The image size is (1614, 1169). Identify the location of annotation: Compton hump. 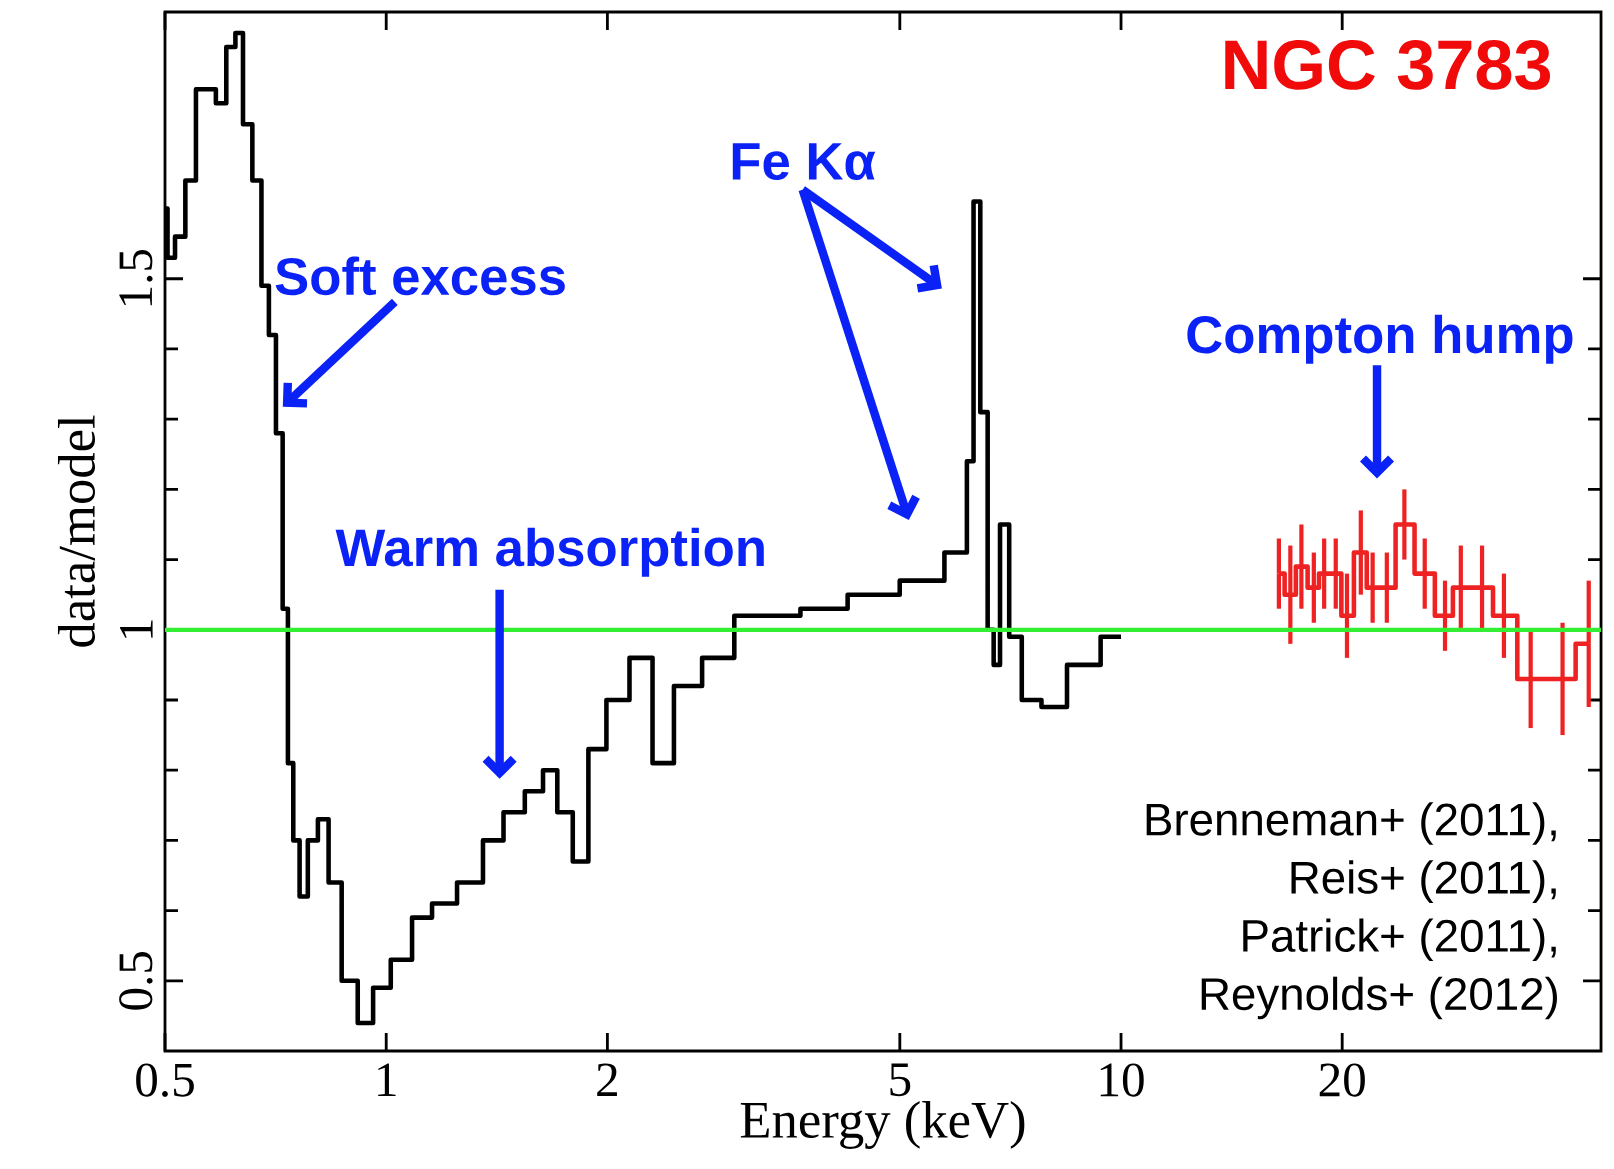
(1380, 339).